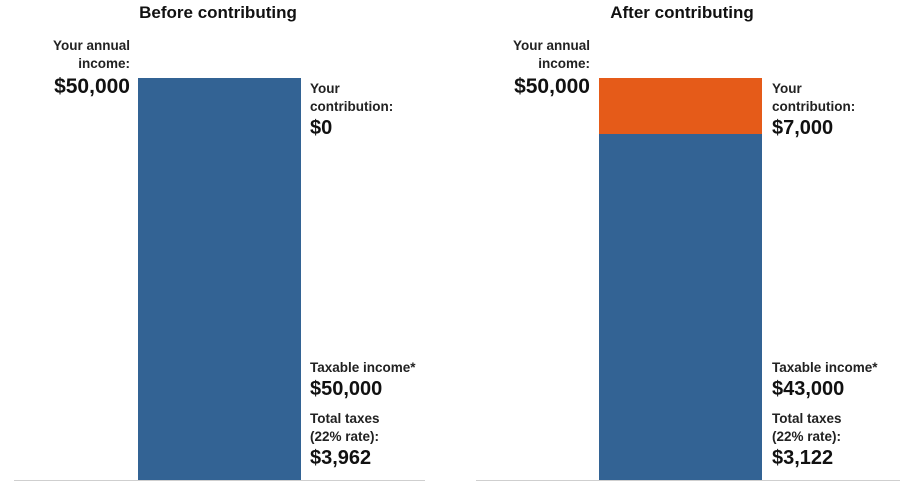 The width and height of the screenshot is (900, 481). I want to click on total-taxes-annotation: Total taxes (22% rate): $3,962, so click(345, 440).